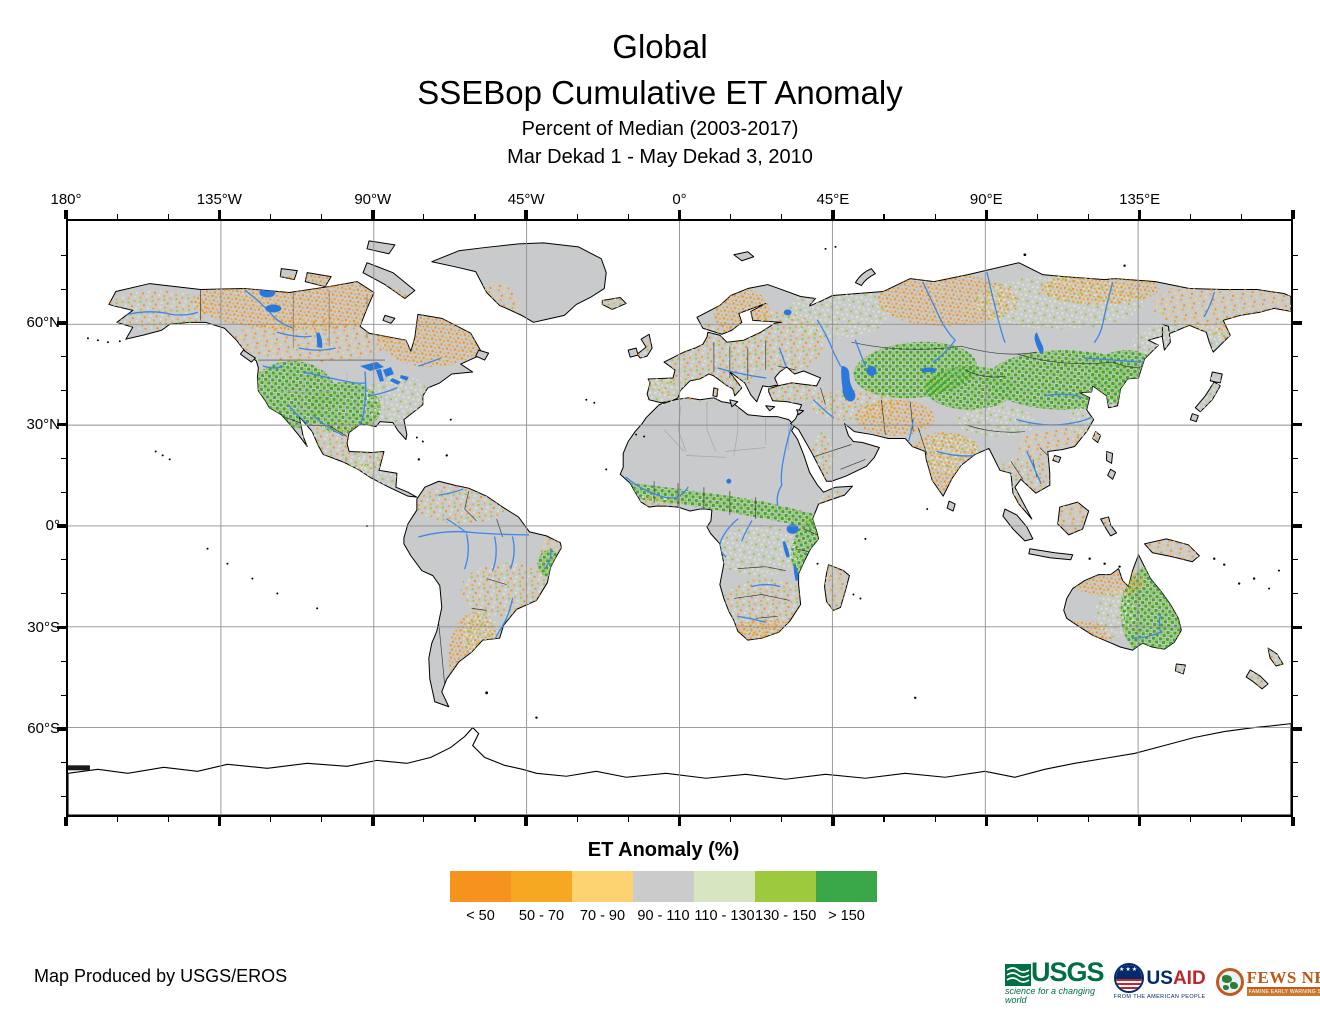  Describe the element at coordinates (1112, 474) in the screenshot. I see `mindanao` at that location.